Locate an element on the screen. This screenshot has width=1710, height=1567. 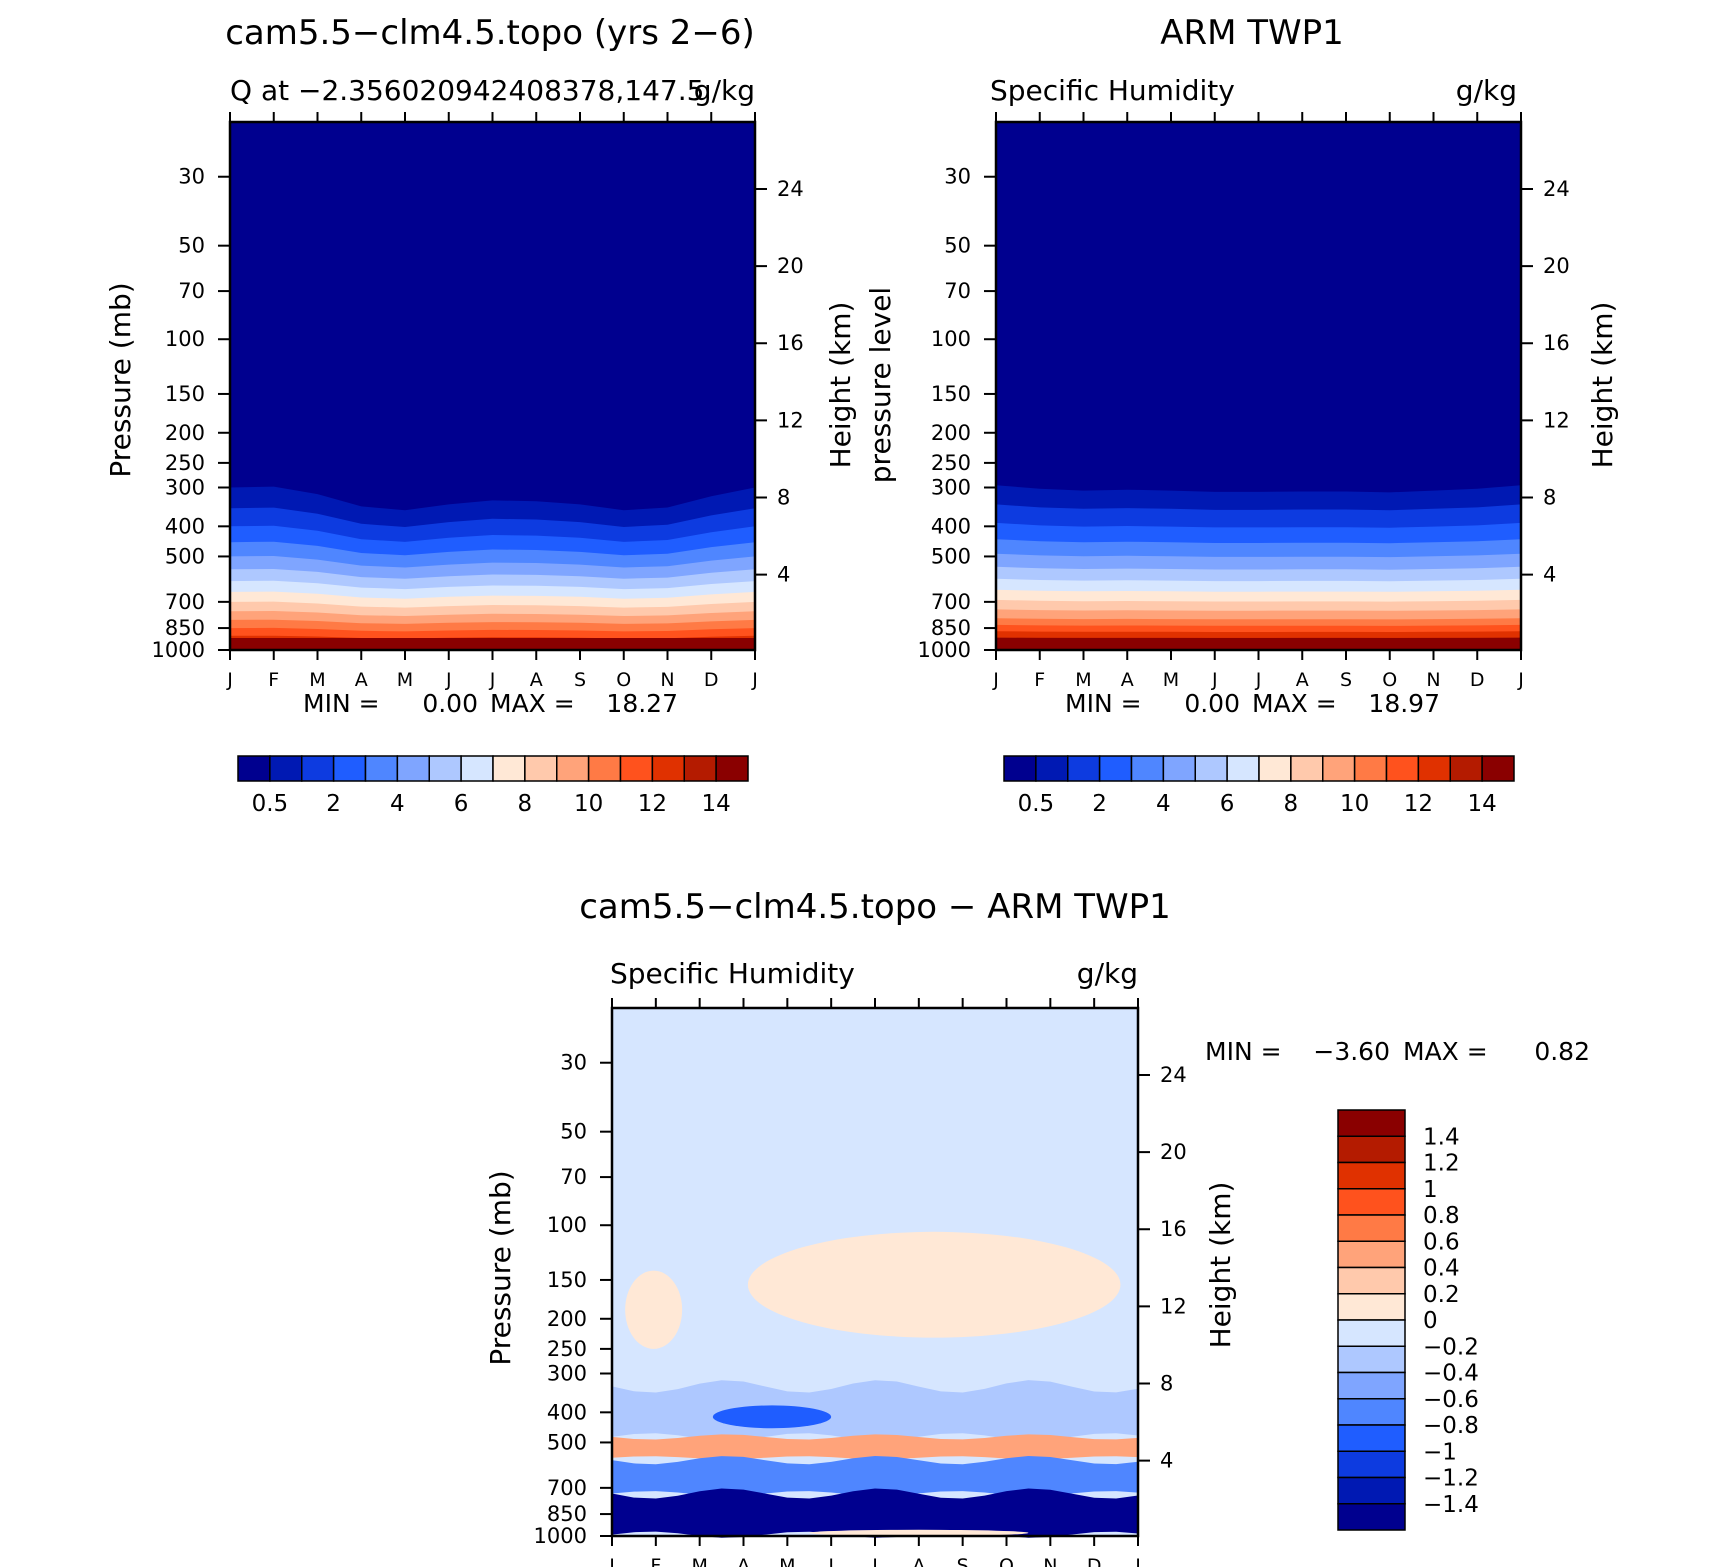
diff-colorbar-label: −1.2 is located at coordinates (1451, 1479).